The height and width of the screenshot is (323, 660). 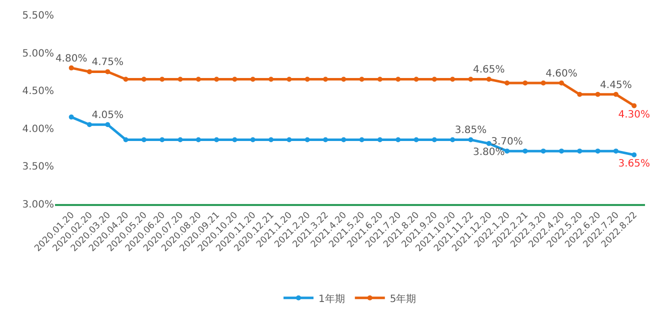 What do you see at coordinates (562, 74) in the screenshot?
I see `data-label: 4.60%` at bounding box center [562, 74].